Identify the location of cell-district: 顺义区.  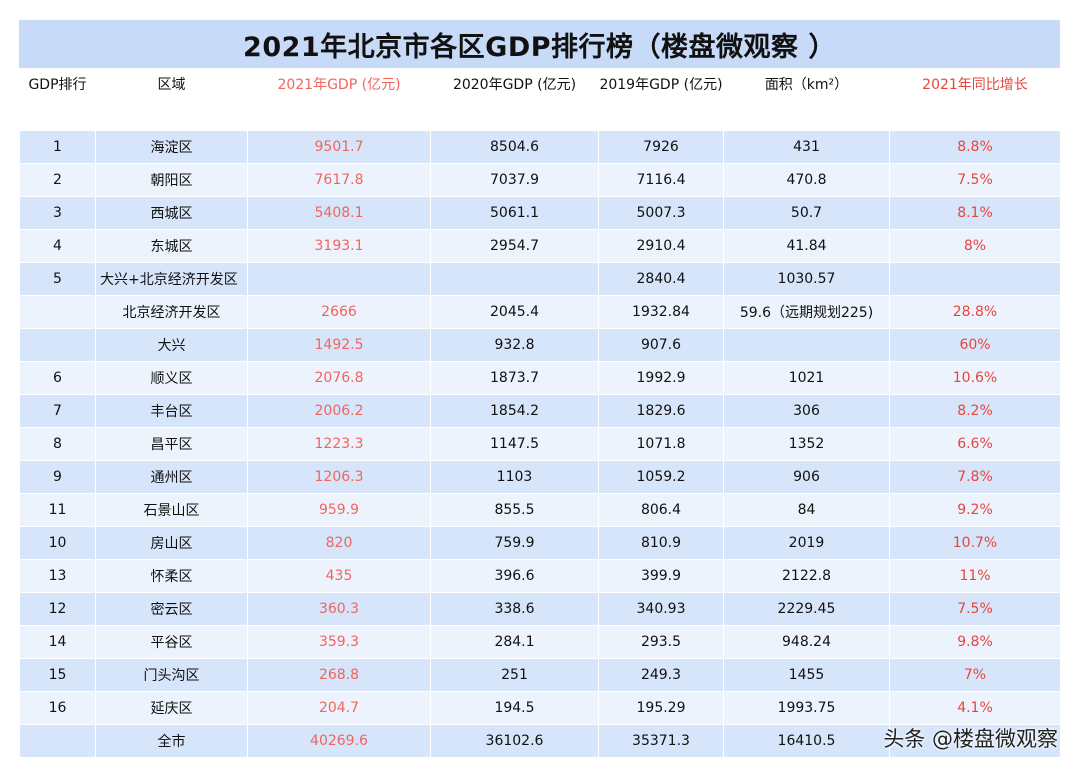
(171, 378).